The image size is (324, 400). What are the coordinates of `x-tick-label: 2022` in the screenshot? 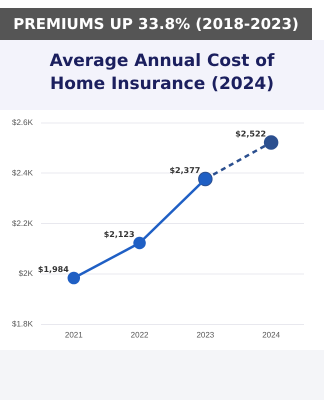 It's located at (140, 335).